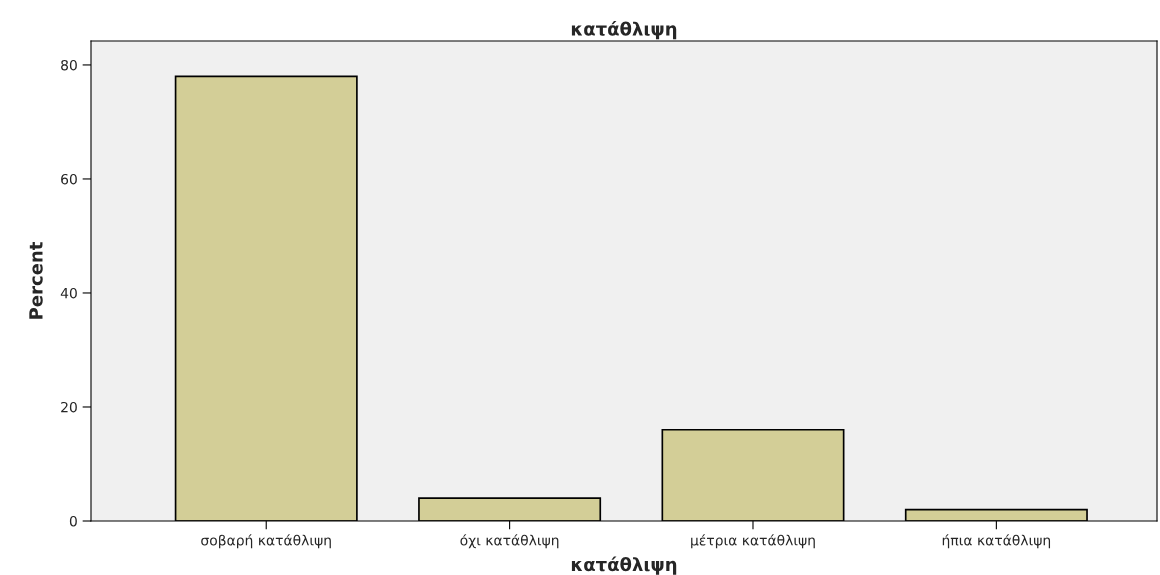 This screenshot has width=1160, height=575. What do you see at coordinates (36, 280) in the screenshot?
I see `y-axis-title: Percent` at bounding box center [36, 280].